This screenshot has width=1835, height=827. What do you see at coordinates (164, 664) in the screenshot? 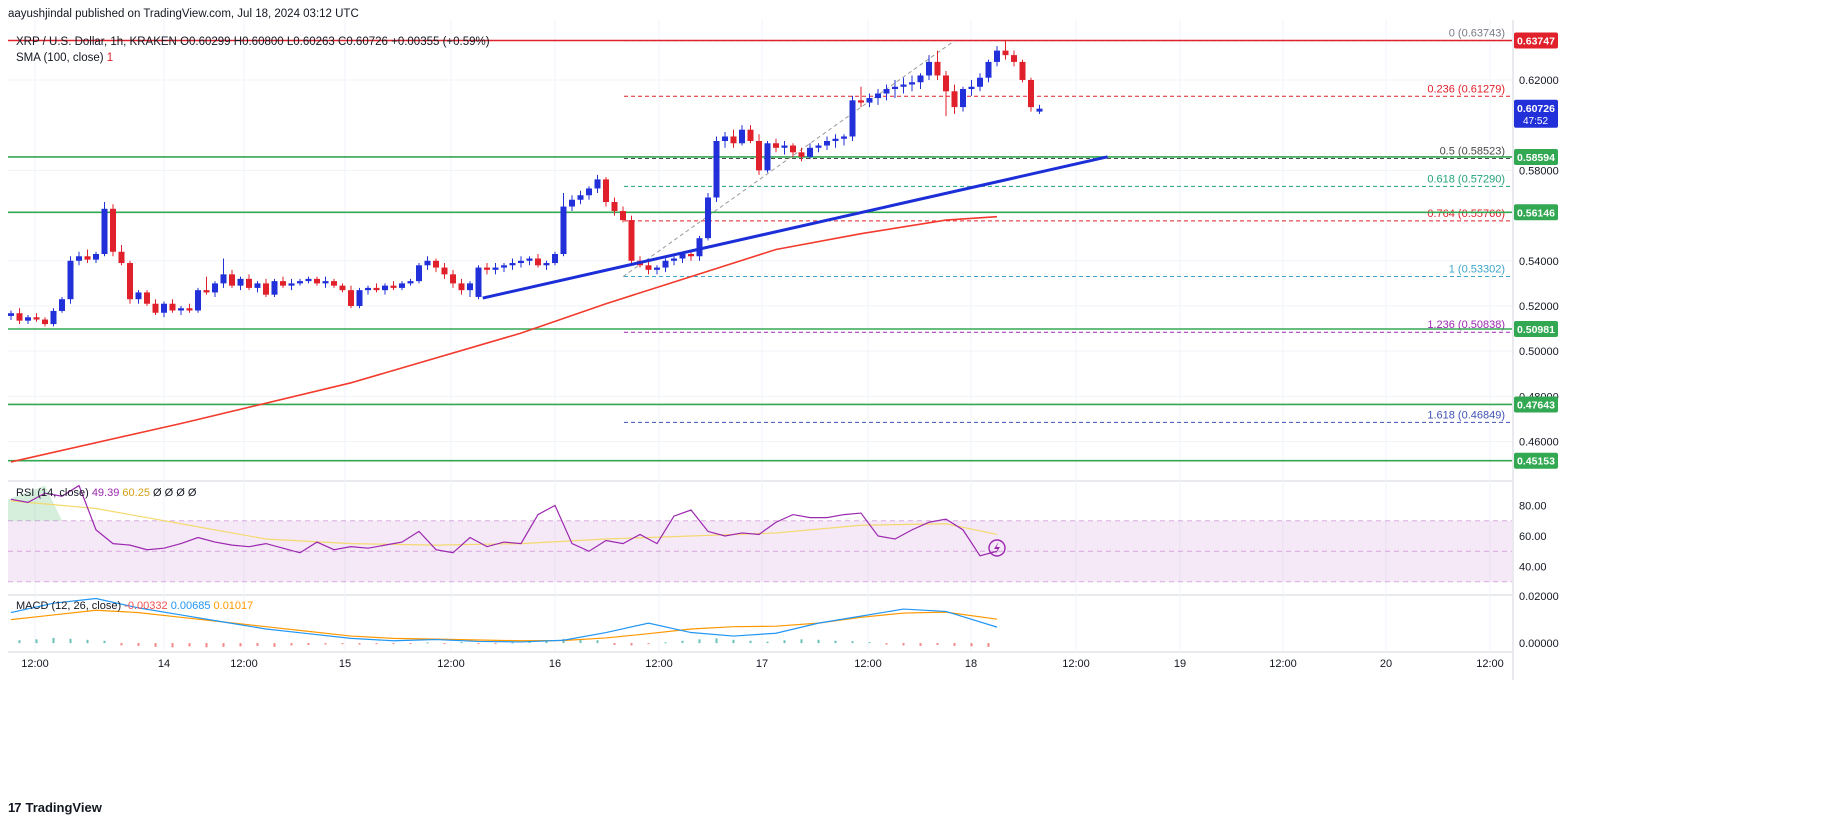
I see `x-tick-label: 14` at bounding box center [164, 664].